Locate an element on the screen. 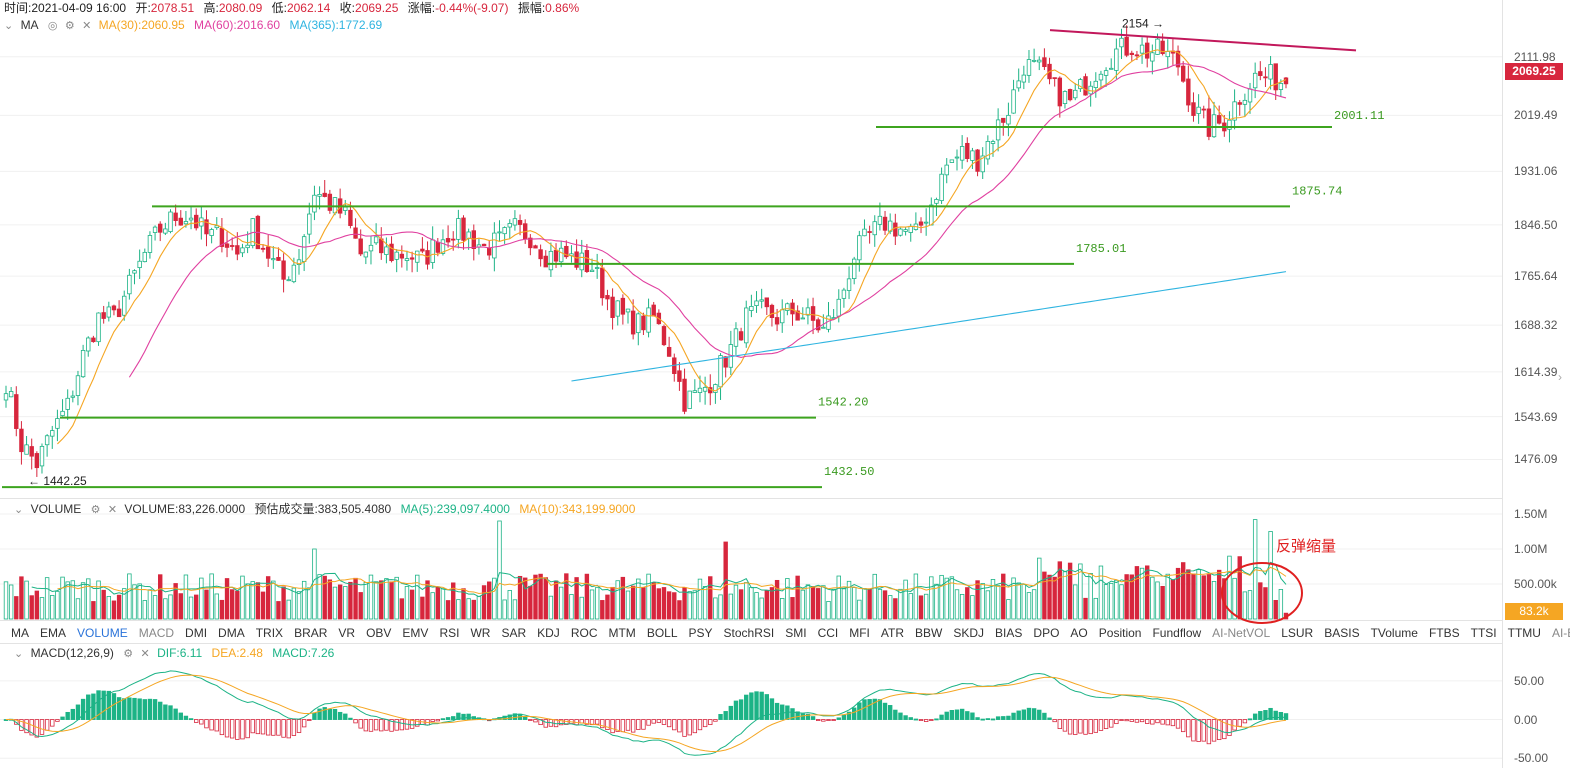 The height and width of the screenshot is (768, 1570). tab-psy: PSY is located at coordinates (700, 633).